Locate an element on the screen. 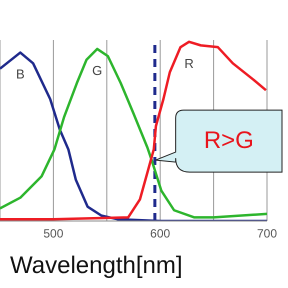 The image size is (288, 288). x-tick-label: 700 is located at coordinates (267, 233).